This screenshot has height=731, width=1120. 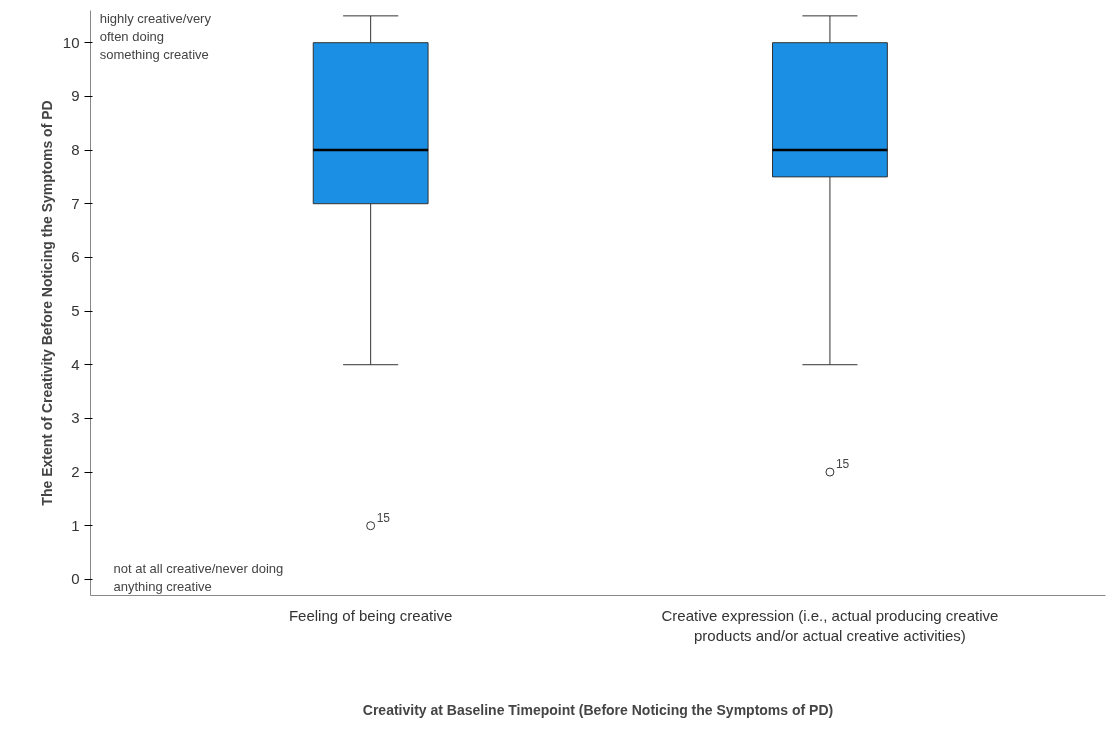 What do you see at coordinates (75, 364) in the screenshot?
I see `y-tick-label: 4` at bounding box center [75, 364].